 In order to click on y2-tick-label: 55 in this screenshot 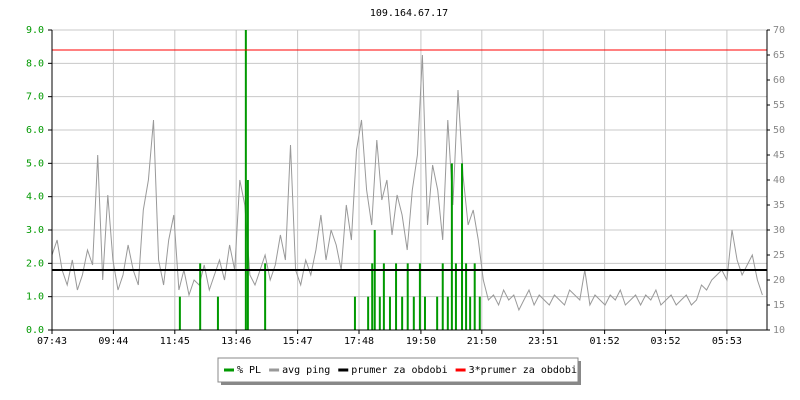, I will do `click(779, 105)`.